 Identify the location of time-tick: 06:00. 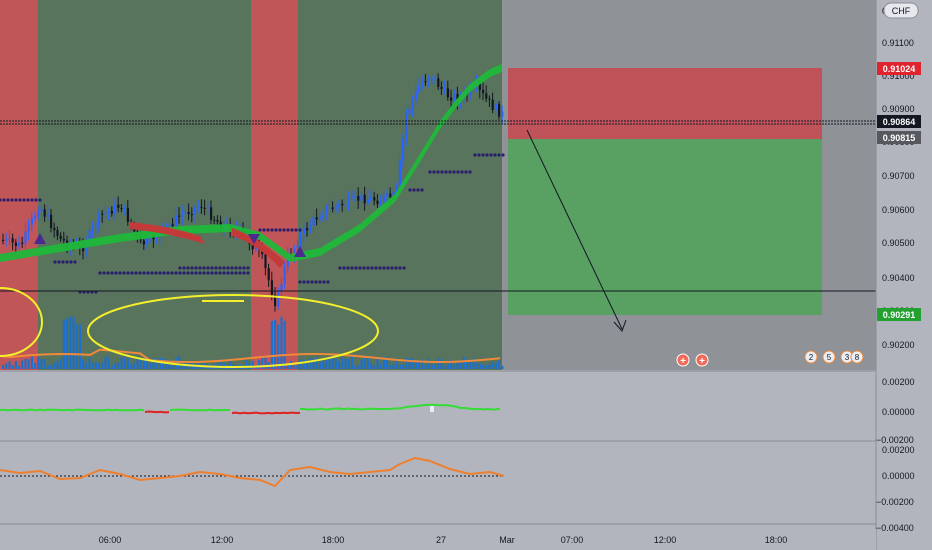
(110, 540).